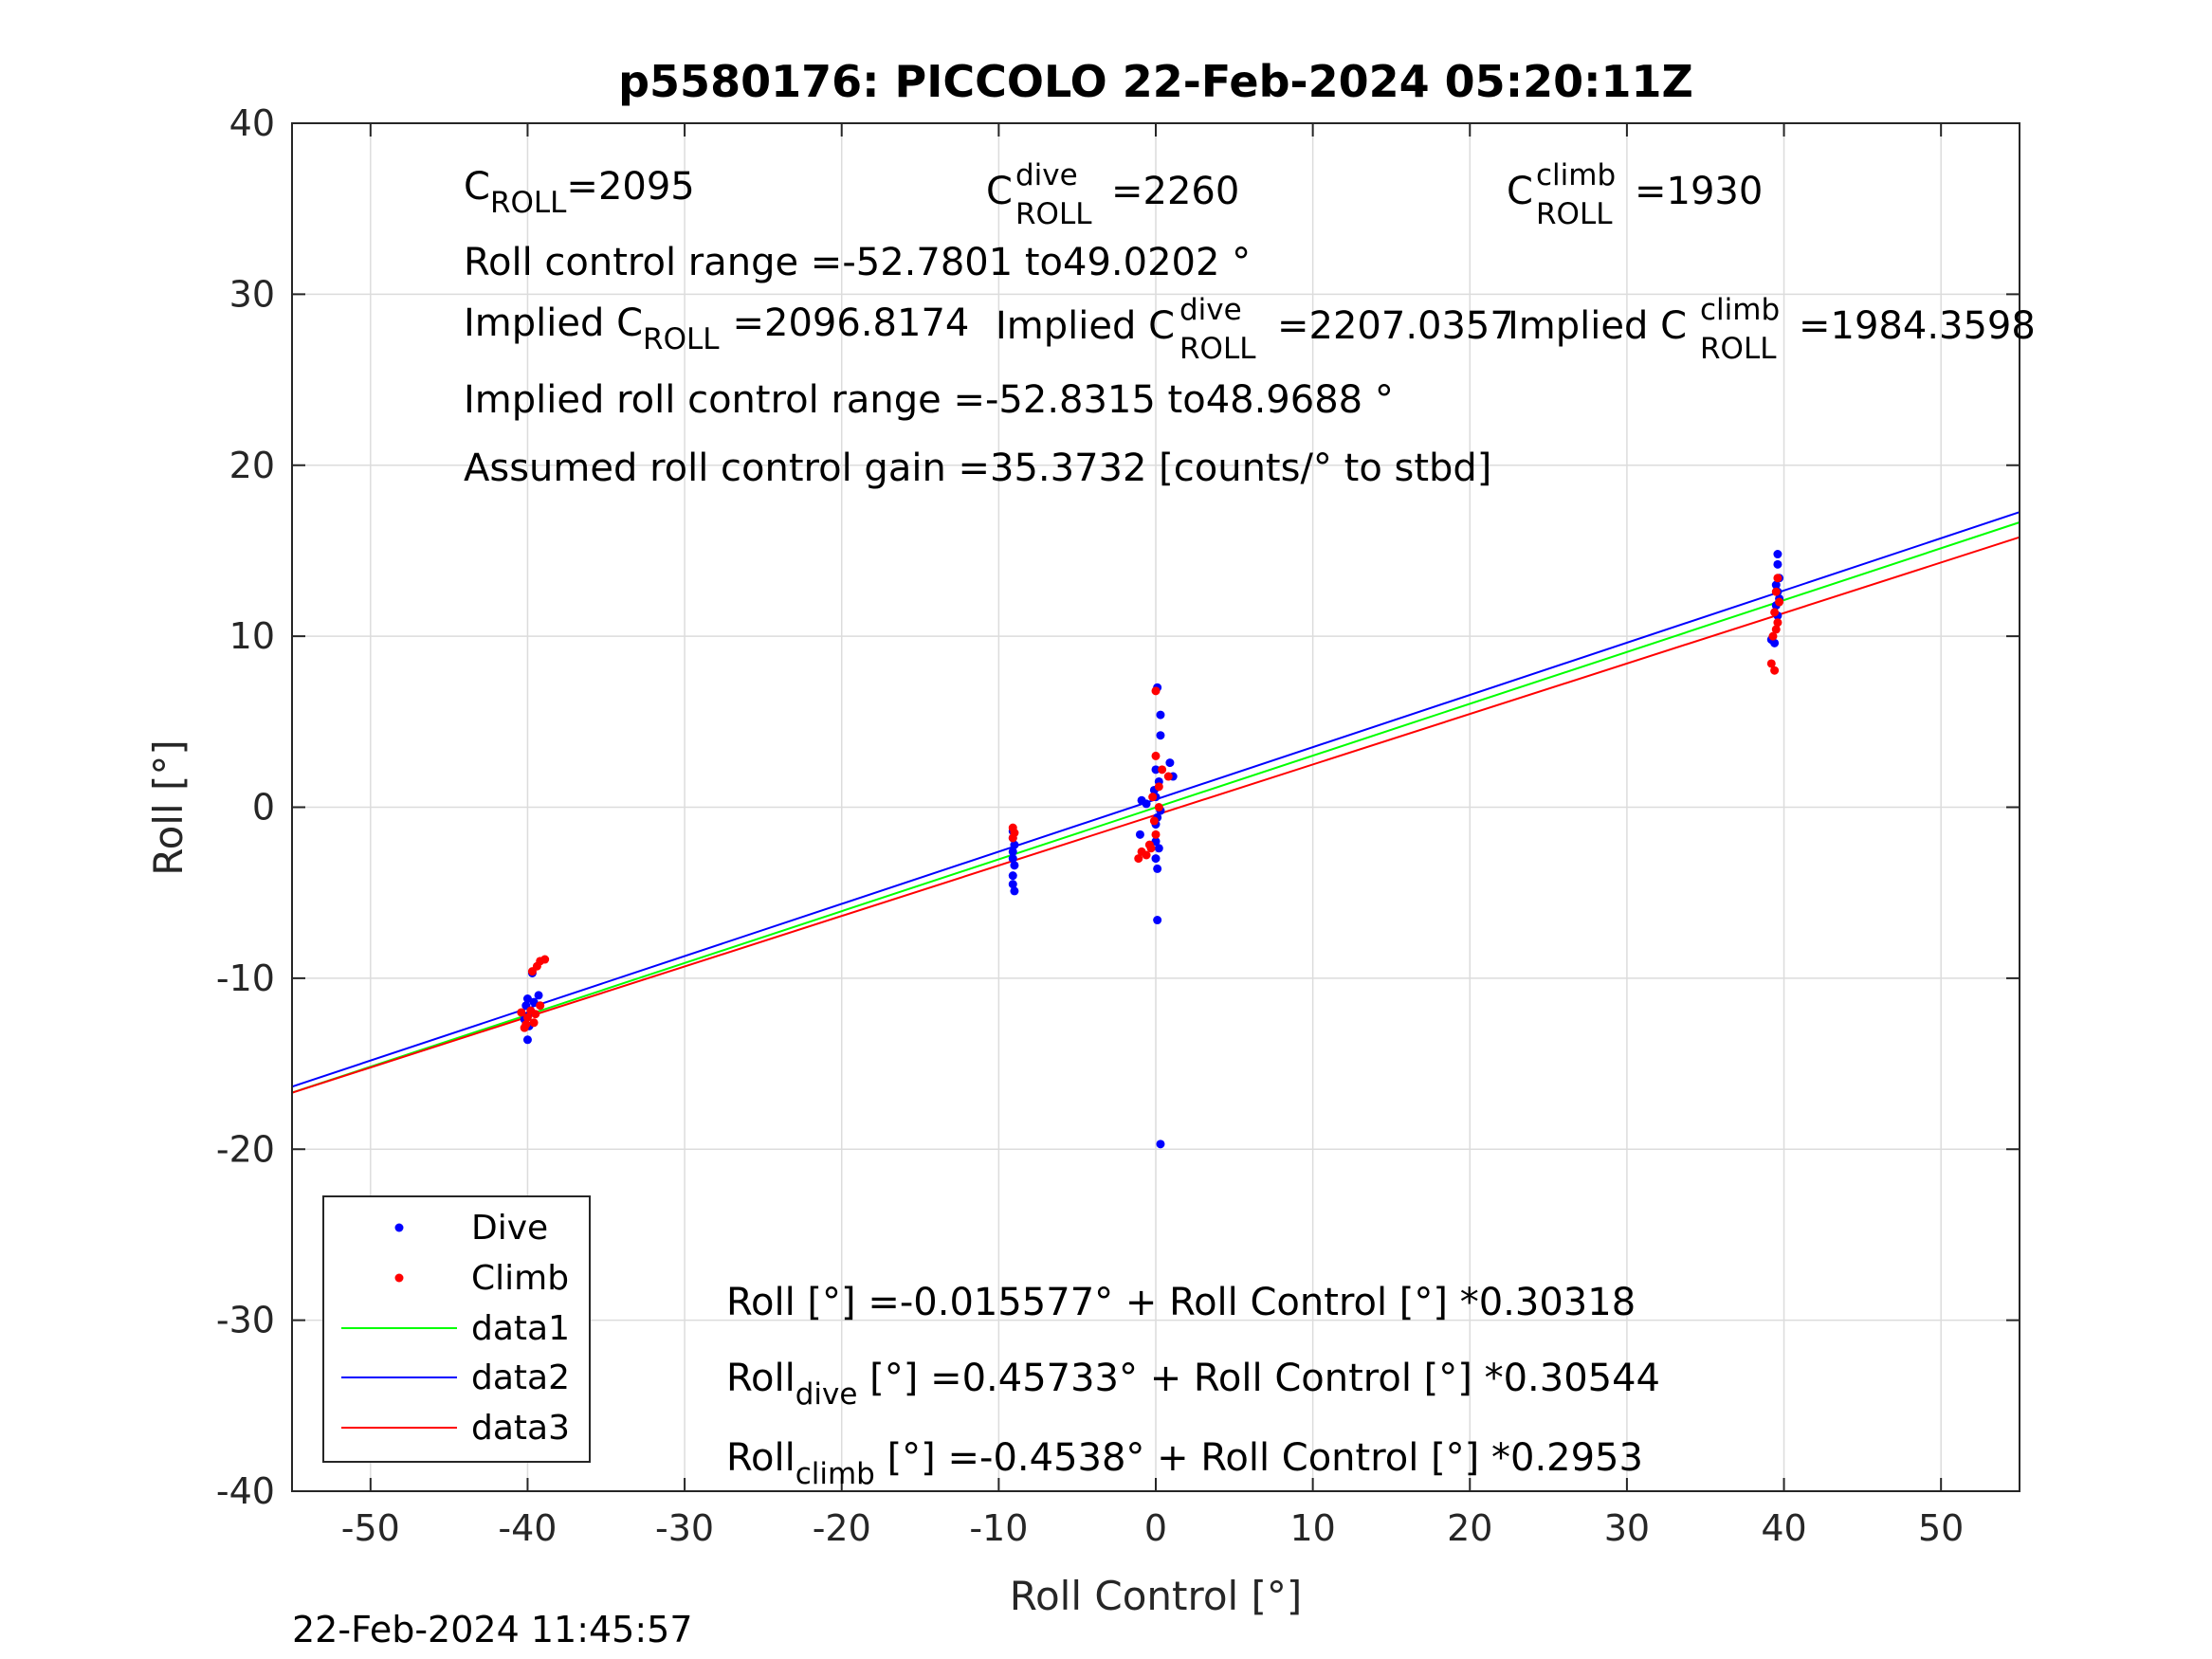  Describe the element at coordinates (1699, 191) in the screenshot. I see `annotation-c-roll-climb-value: =1930` at that location.